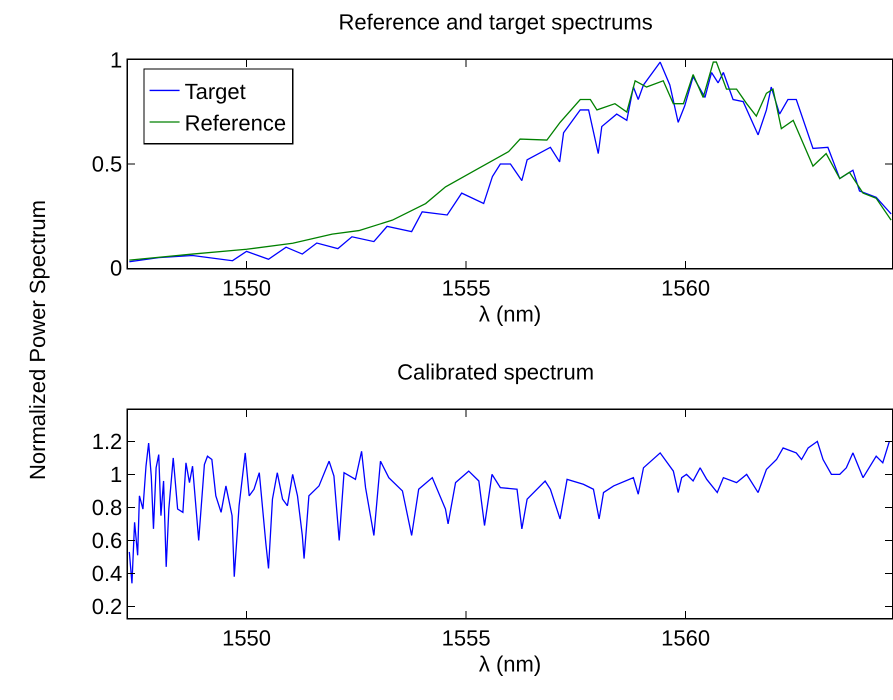 The width and height of the screenshot is (893, 700). What do you see at coordinates (107, 573) in the screenshot?
I see `y-tick-label: 0.4` at bounding box center [107, 573].